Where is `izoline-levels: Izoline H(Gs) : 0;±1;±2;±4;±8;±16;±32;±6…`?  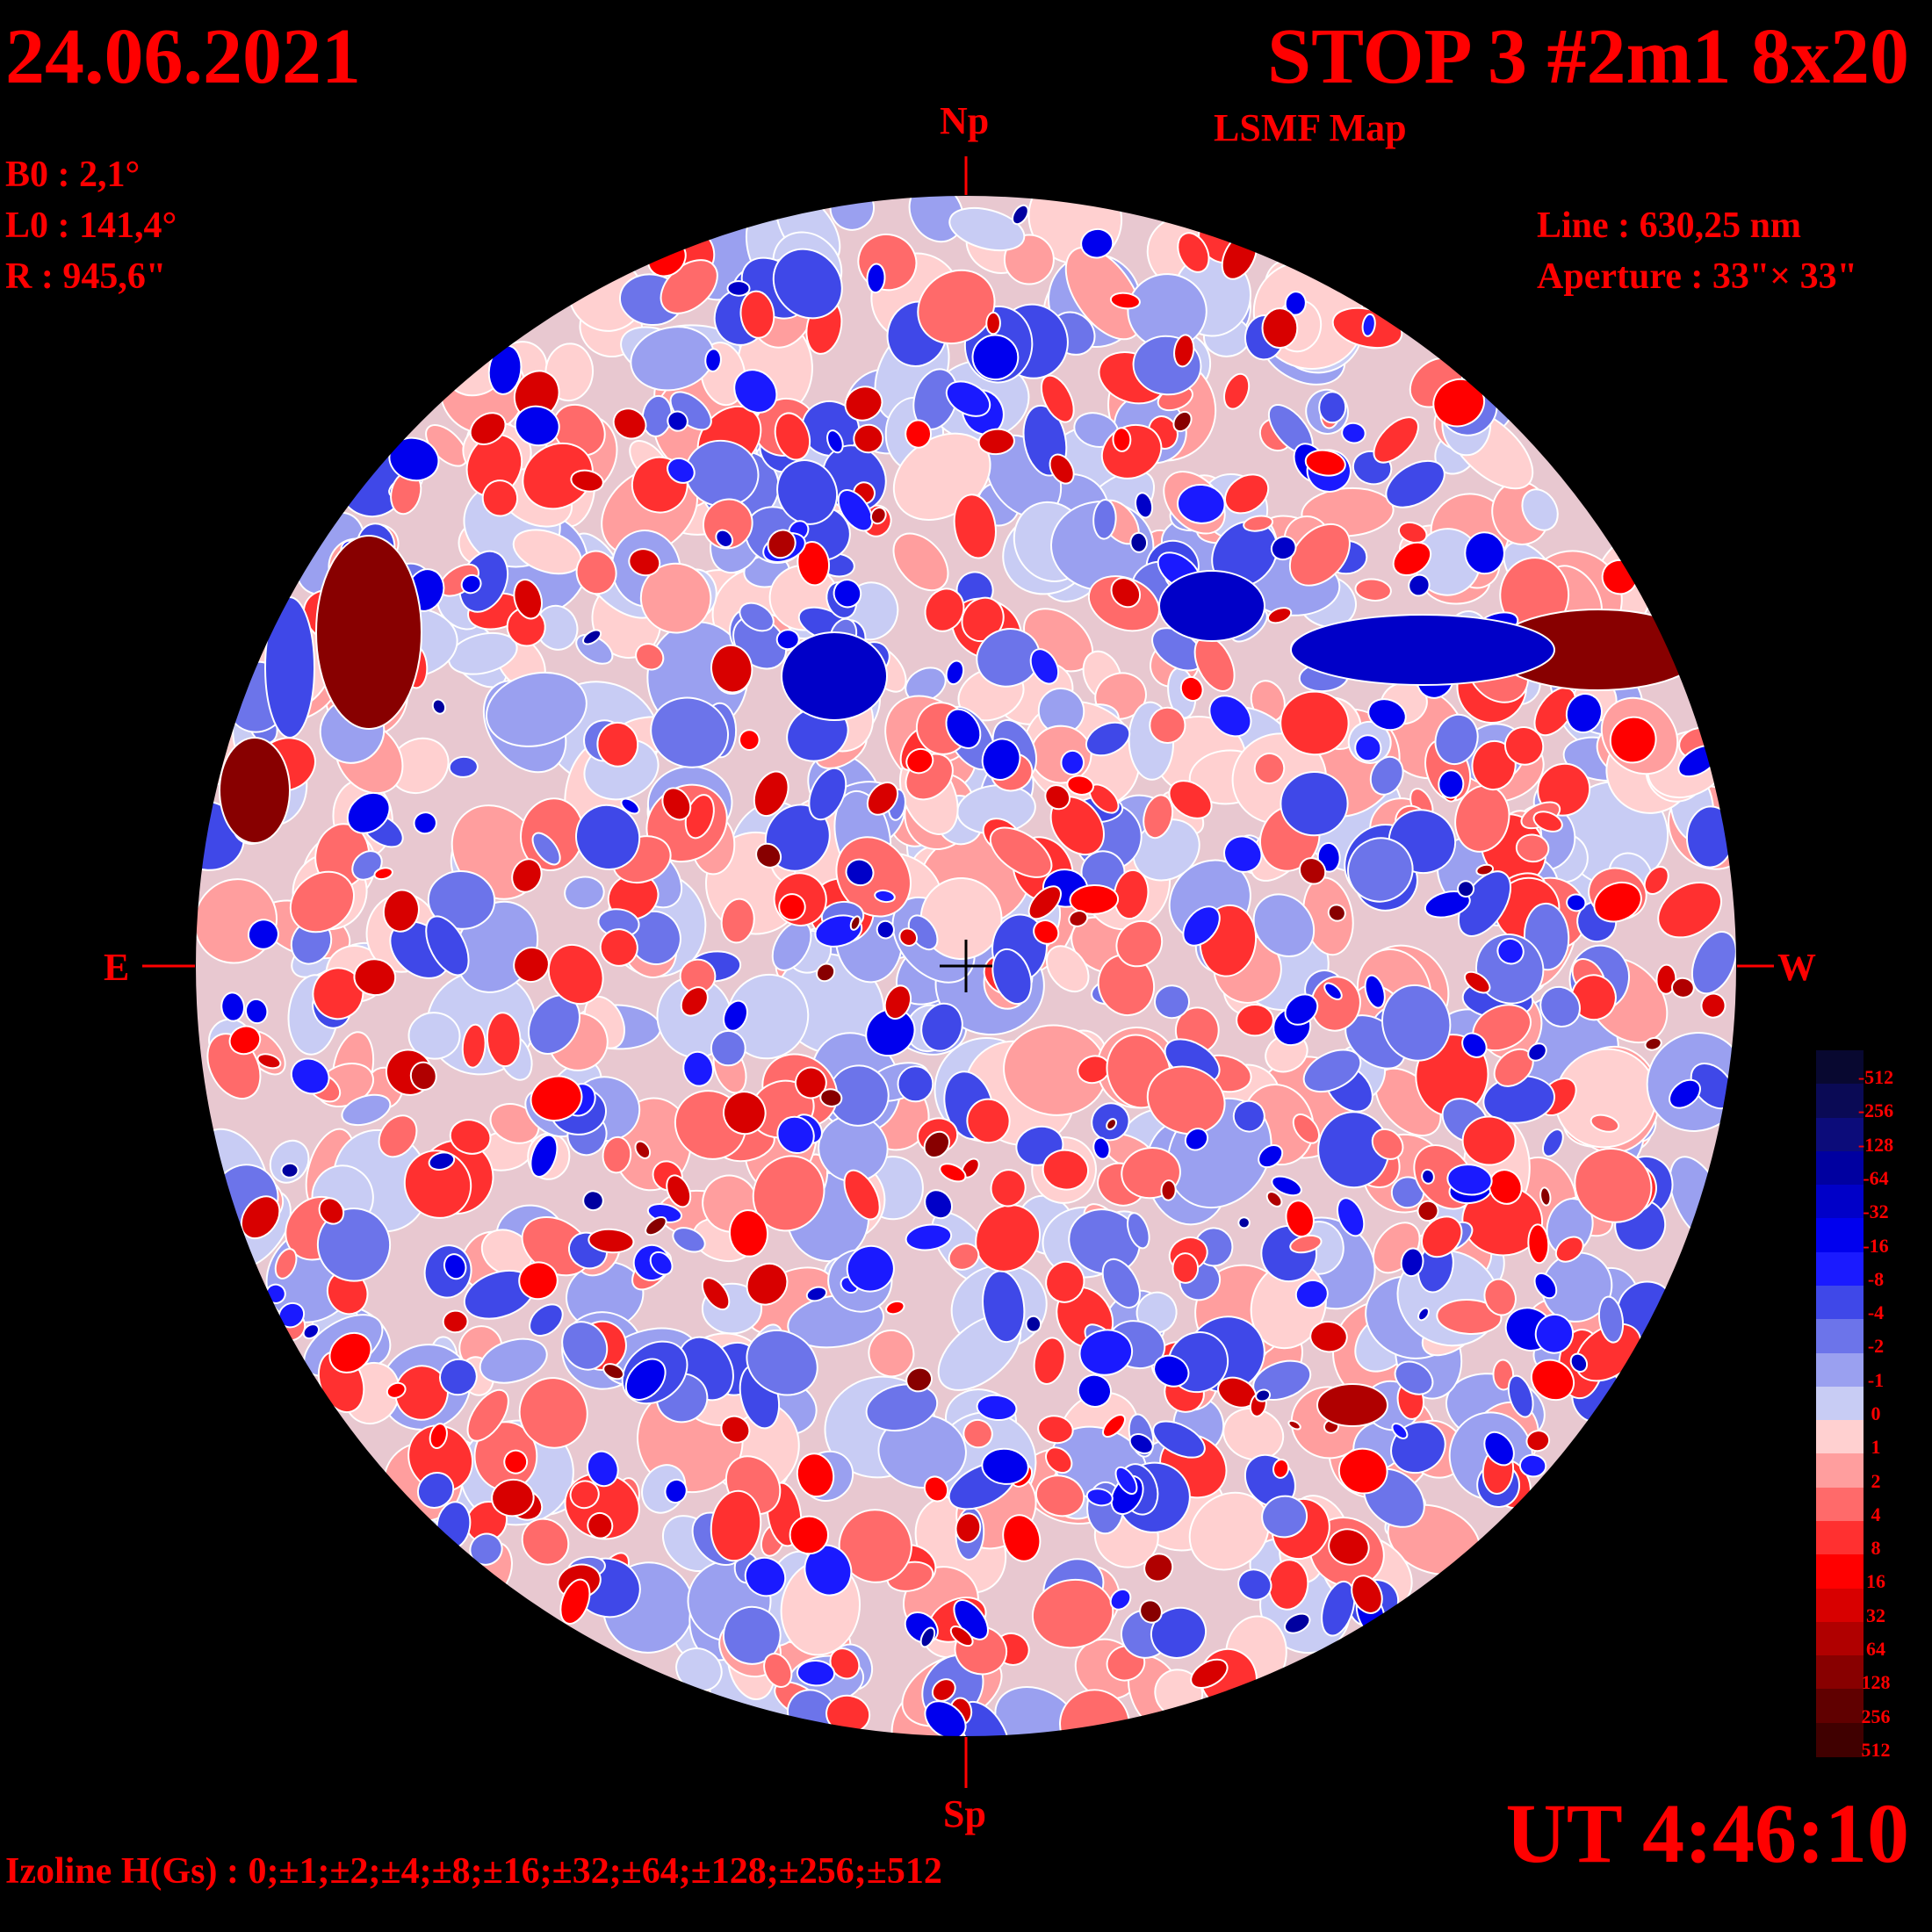 izoline-levels: Izoline H(Gs) : 0;±1;±2;±4;±8;±16;±32;±6… is located at coordinates (474, 1872).